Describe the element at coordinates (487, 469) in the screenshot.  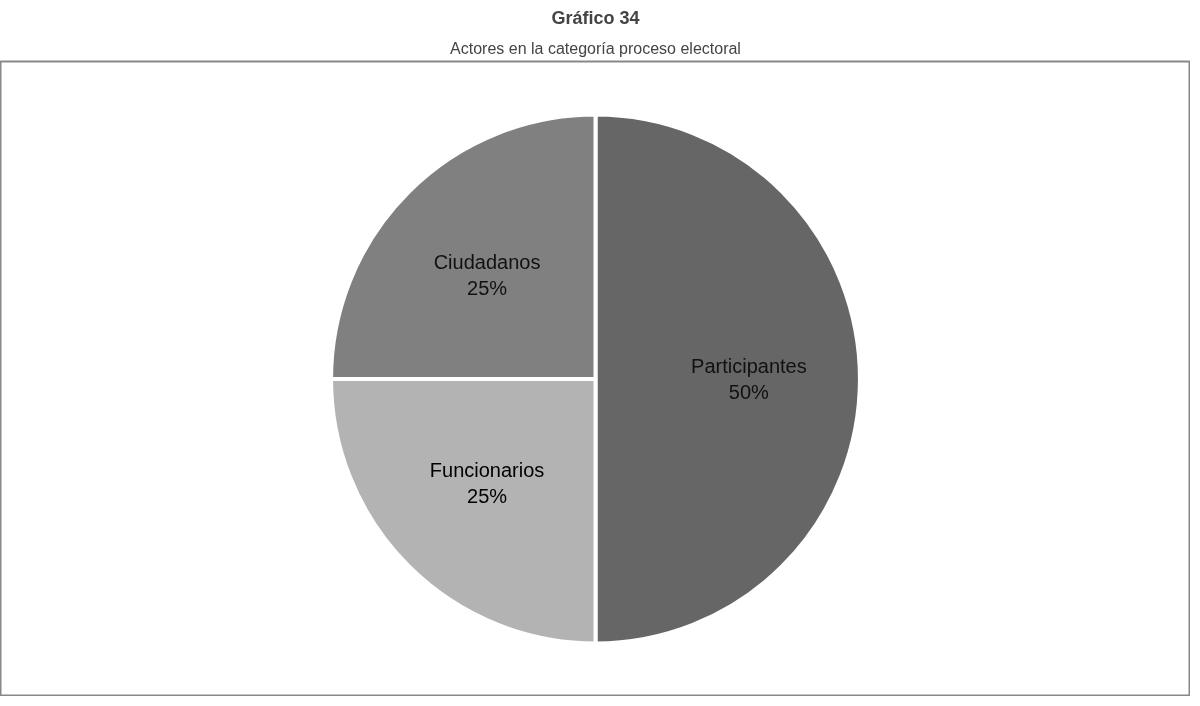
I see `slice-label: Funcionarios` at that location.